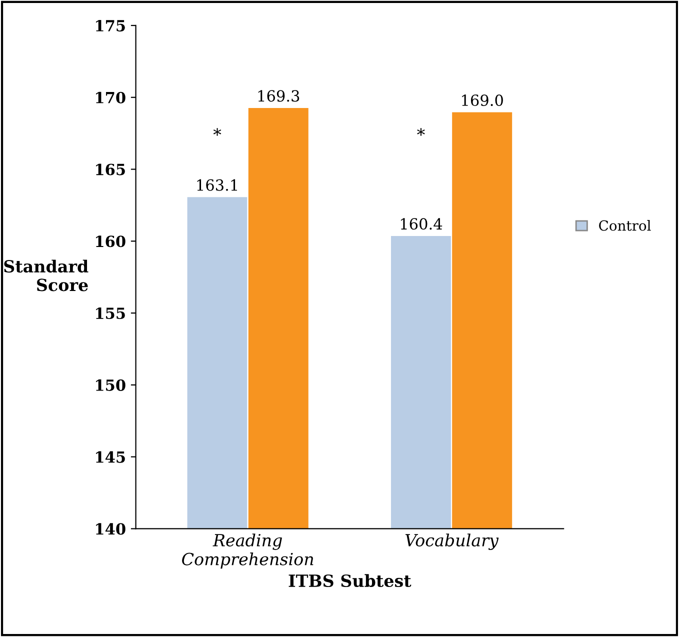 The image size is (679, 637). Describe the element at coordinates (110, 457) in the screenshot. I see `y-tick-label: 145` at that location.